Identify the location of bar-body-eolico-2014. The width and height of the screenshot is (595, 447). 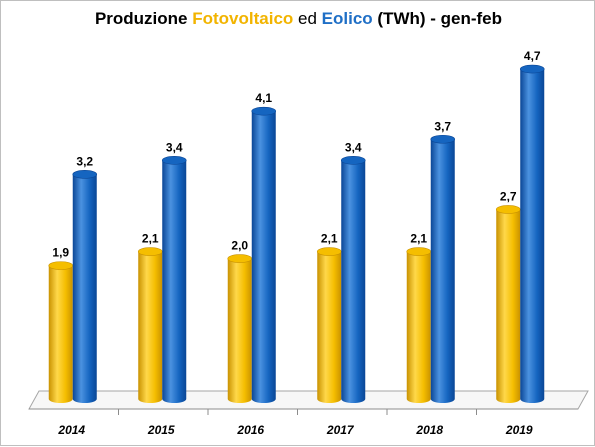
(84, 288).